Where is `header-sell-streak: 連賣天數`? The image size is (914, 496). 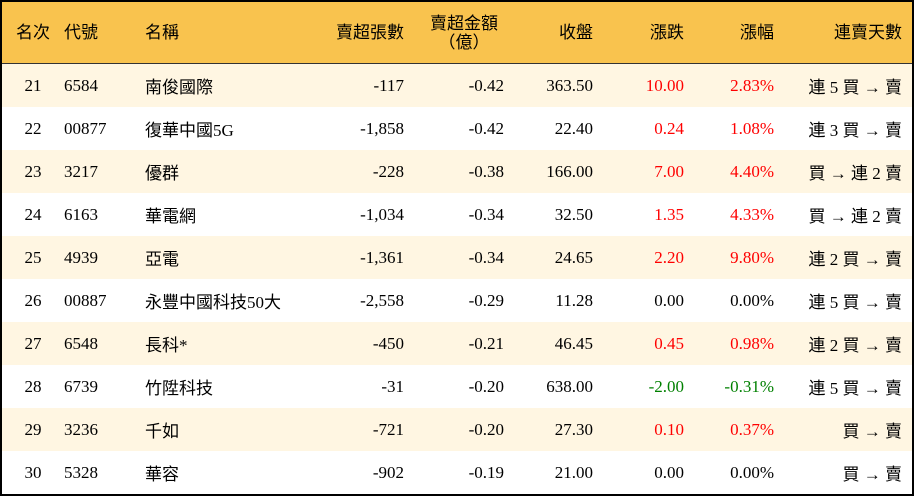 header-sell-streak: 連賣天數 is located at coordinates (843, 33).